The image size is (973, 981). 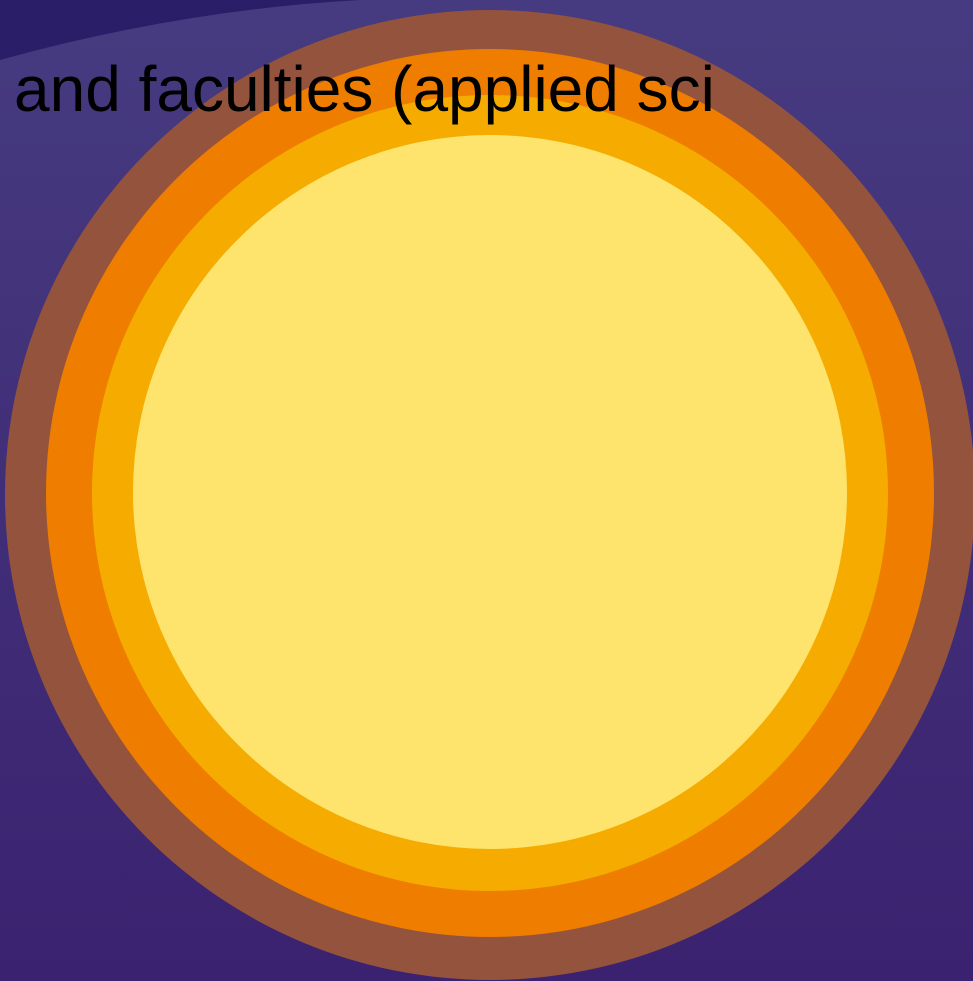 I want to click on slide-text: and faculties (applied sci, so click(x=364, y=89).